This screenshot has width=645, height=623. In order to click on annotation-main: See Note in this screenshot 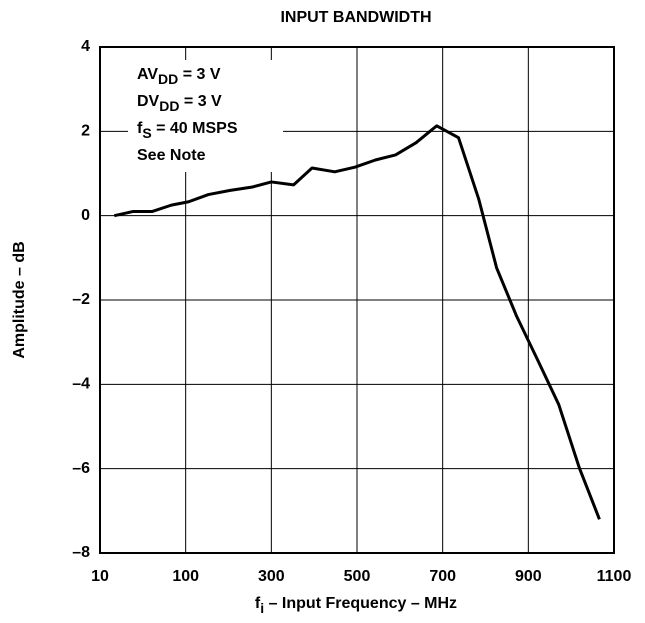, I will do `click(171, 155)`.